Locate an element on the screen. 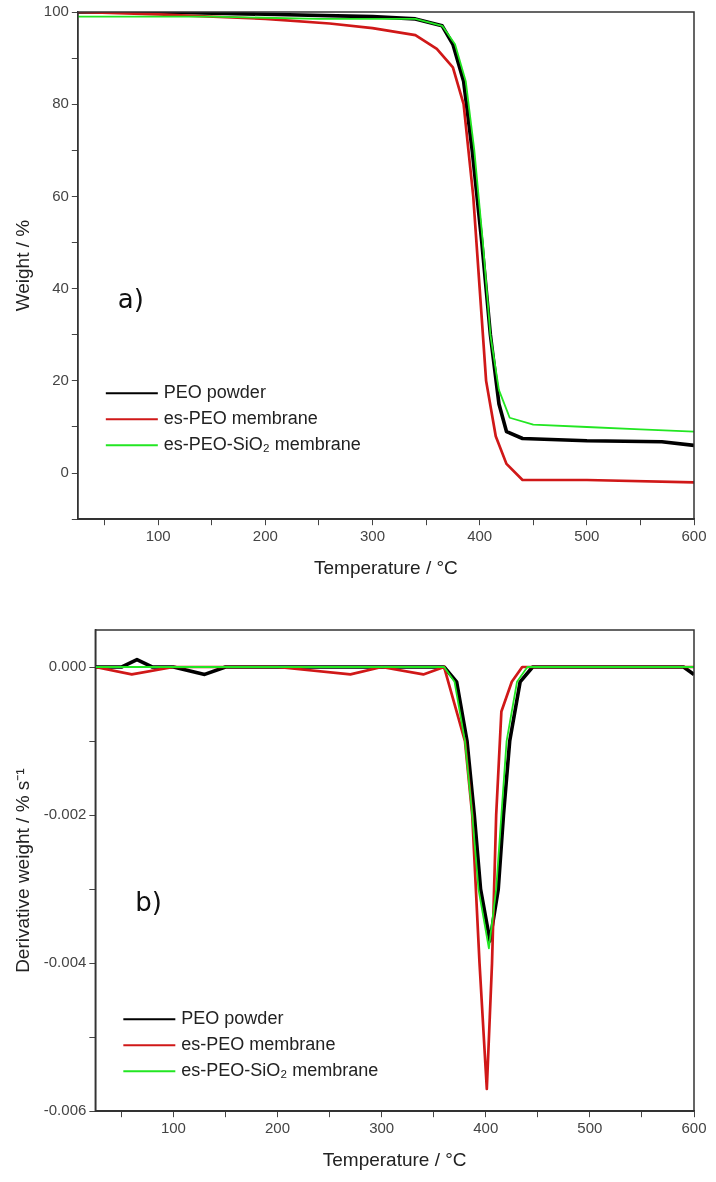  annotation: a) is located at coordinates (130, 298).